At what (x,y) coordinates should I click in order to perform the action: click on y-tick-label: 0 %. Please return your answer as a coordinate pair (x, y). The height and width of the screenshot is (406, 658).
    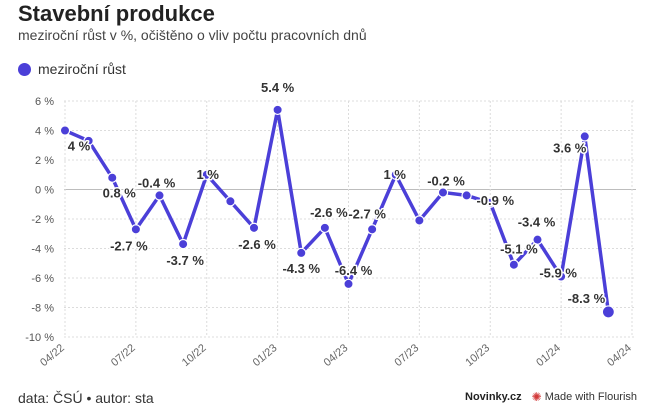
    Looking at the image, I should click on (44, 191).